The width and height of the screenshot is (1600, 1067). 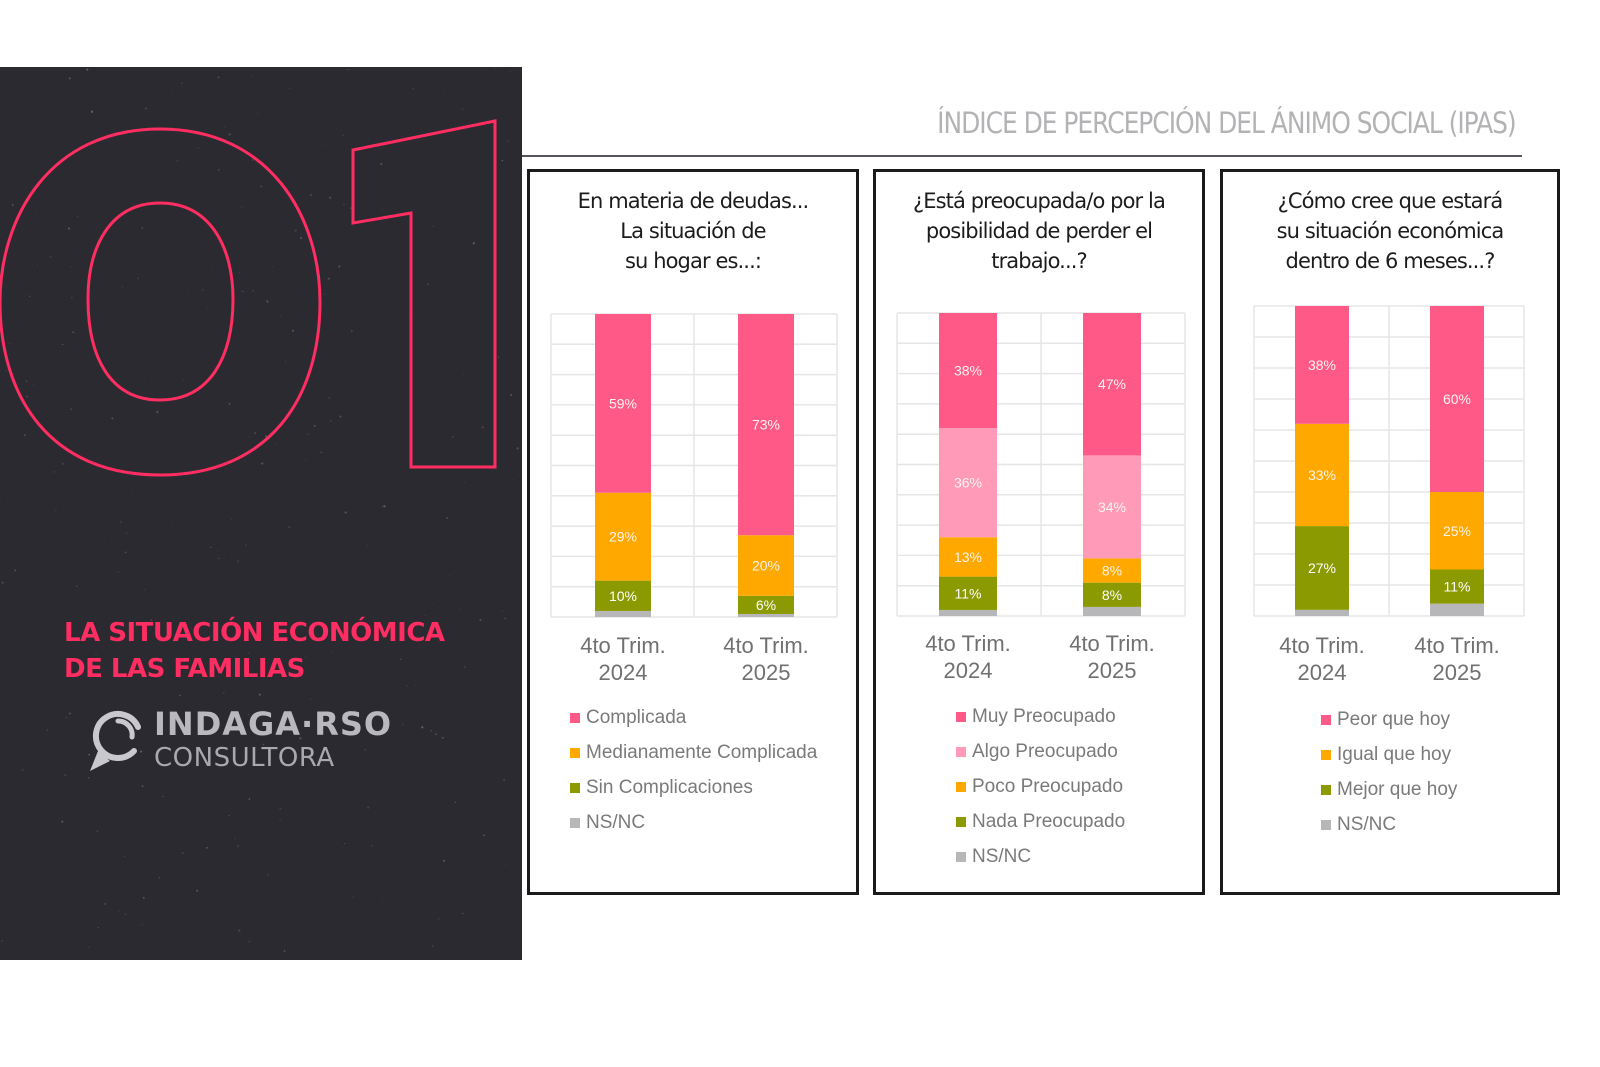 I want to click on x-tick-label: 4to Trim. 2024, so click(x=623, y=659).